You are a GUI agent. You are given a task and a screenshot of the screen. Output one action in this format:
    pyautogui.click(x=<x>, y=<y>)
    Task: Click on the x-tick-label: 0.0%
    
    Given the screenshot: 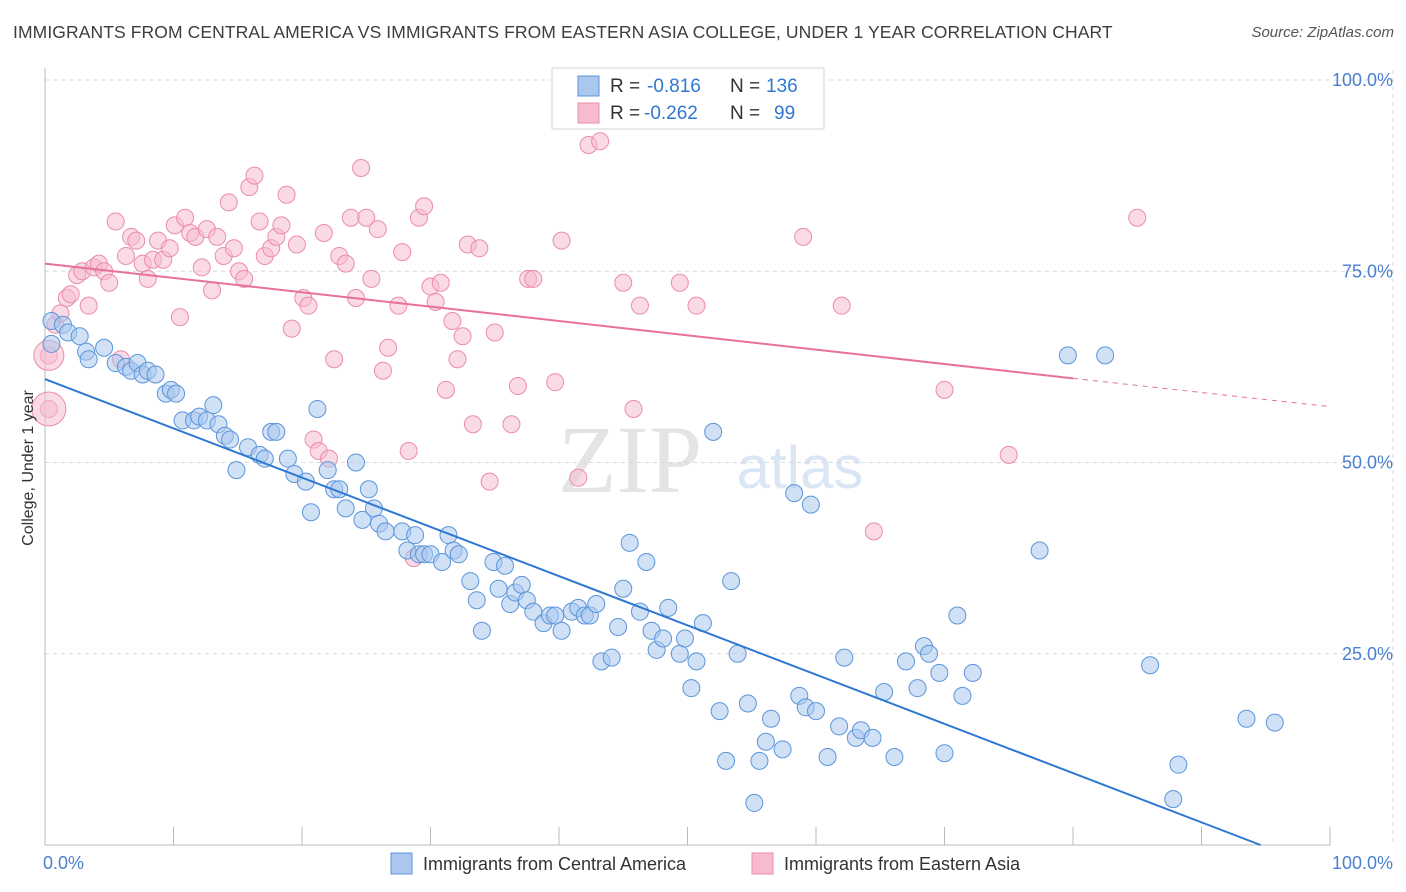 What is the action you would take?
    pyautogui.click(x=63, y=863)
    